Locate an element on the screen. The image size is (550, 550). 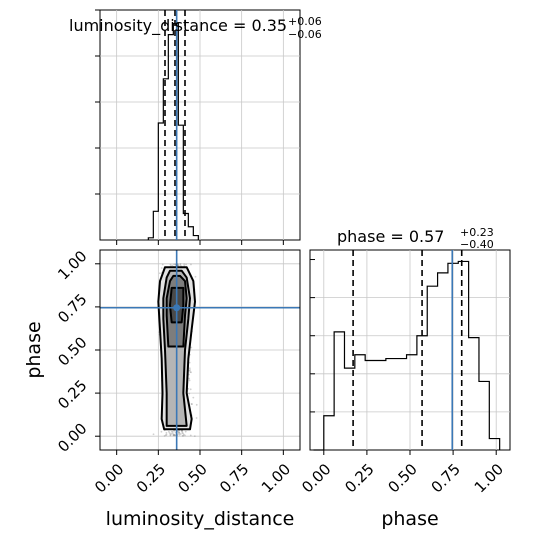
lumdist-xtick-label: 0.75 is located at coordinates (234, 478).